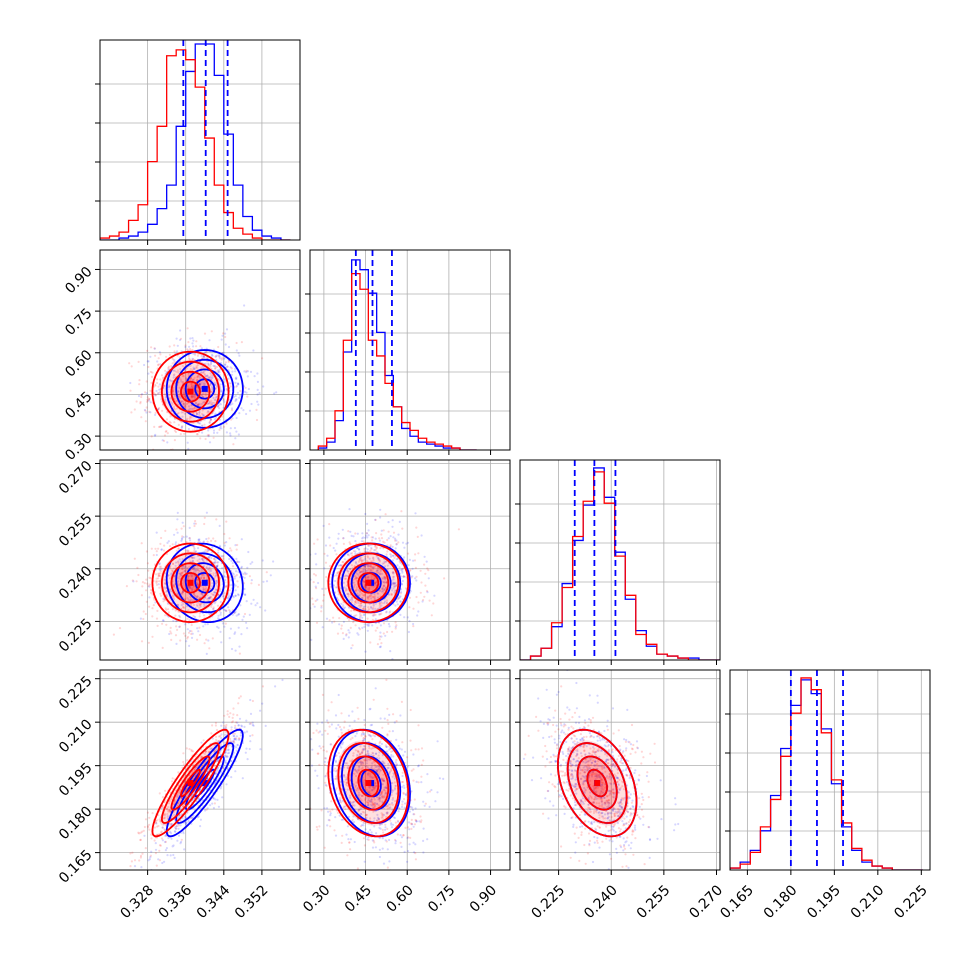 This screenshot has width=970, height=970. Describe the element at coordinates (78, 280) in the screenshot. I see `y-tick-label: 0.90` at that location.